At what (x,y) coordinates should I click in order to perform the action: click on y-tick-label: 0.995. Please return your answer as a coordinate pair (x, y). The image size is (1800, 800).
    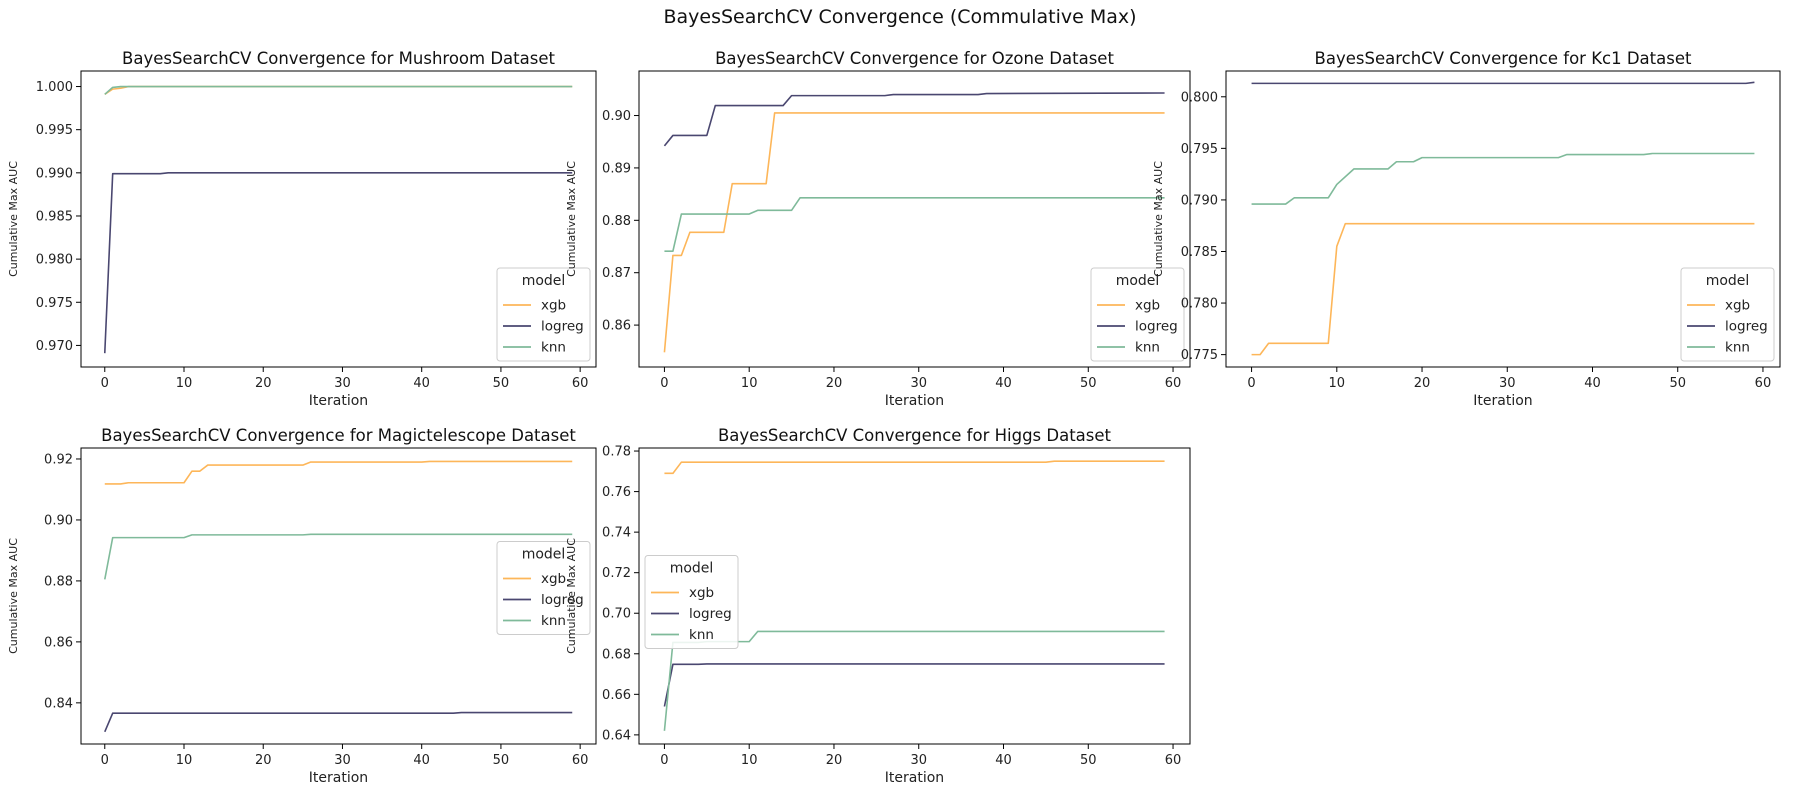
    Looking at the image, I should click on (54, 130).